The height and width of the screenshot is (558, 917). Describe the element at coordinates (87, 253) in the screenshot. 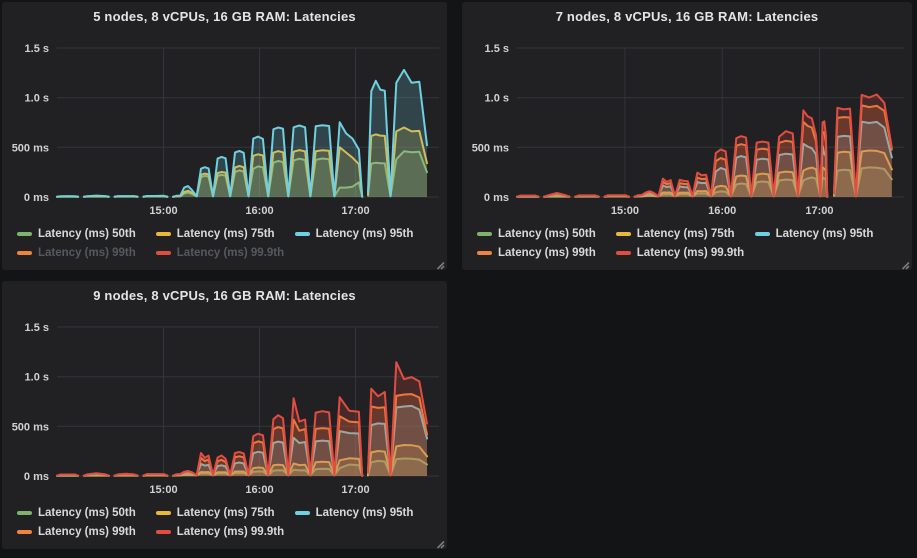

I see `legend-label: Latency (ms) 99th` at that location.